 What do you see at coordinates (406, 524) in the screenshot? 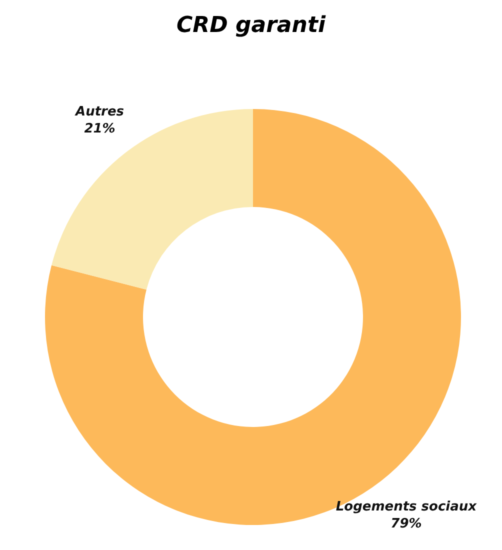
I see `data-label: 79%` at bounding box center [406, 524].